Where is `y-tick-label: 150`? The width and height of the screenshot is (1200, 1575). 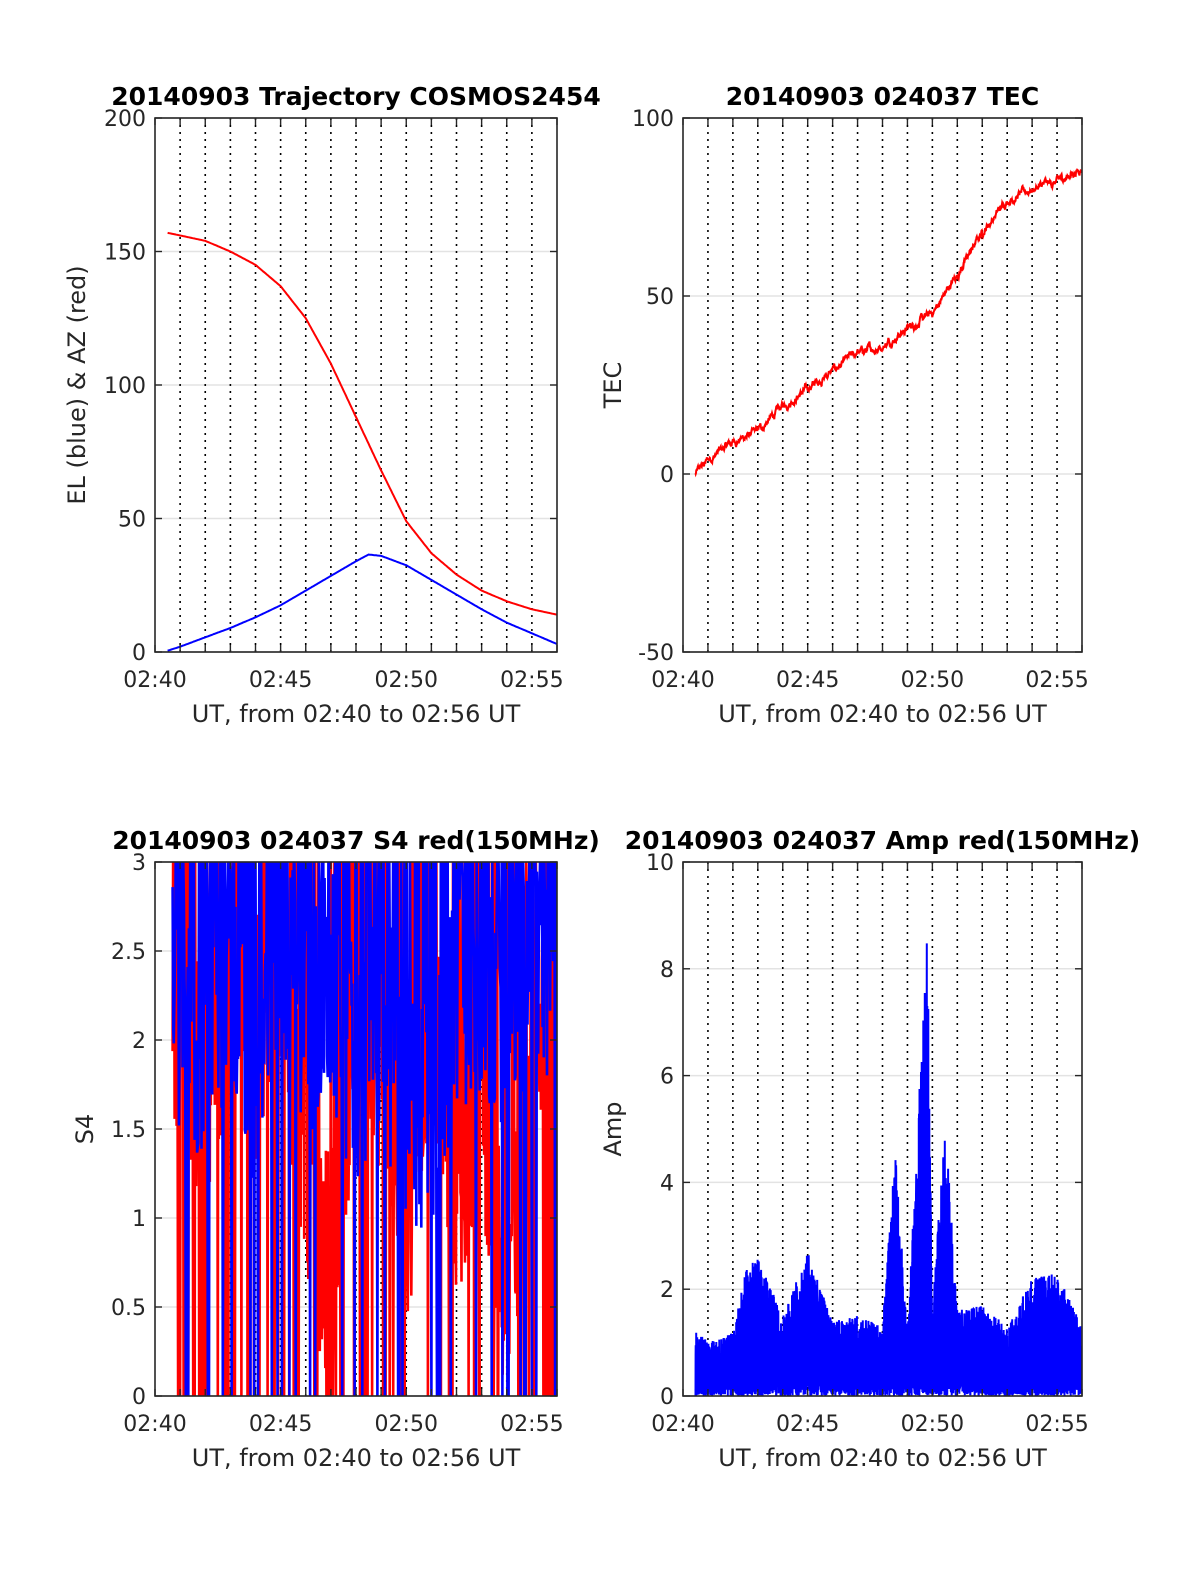
y-tick-label: 150 is located at coordinates (125, 253).